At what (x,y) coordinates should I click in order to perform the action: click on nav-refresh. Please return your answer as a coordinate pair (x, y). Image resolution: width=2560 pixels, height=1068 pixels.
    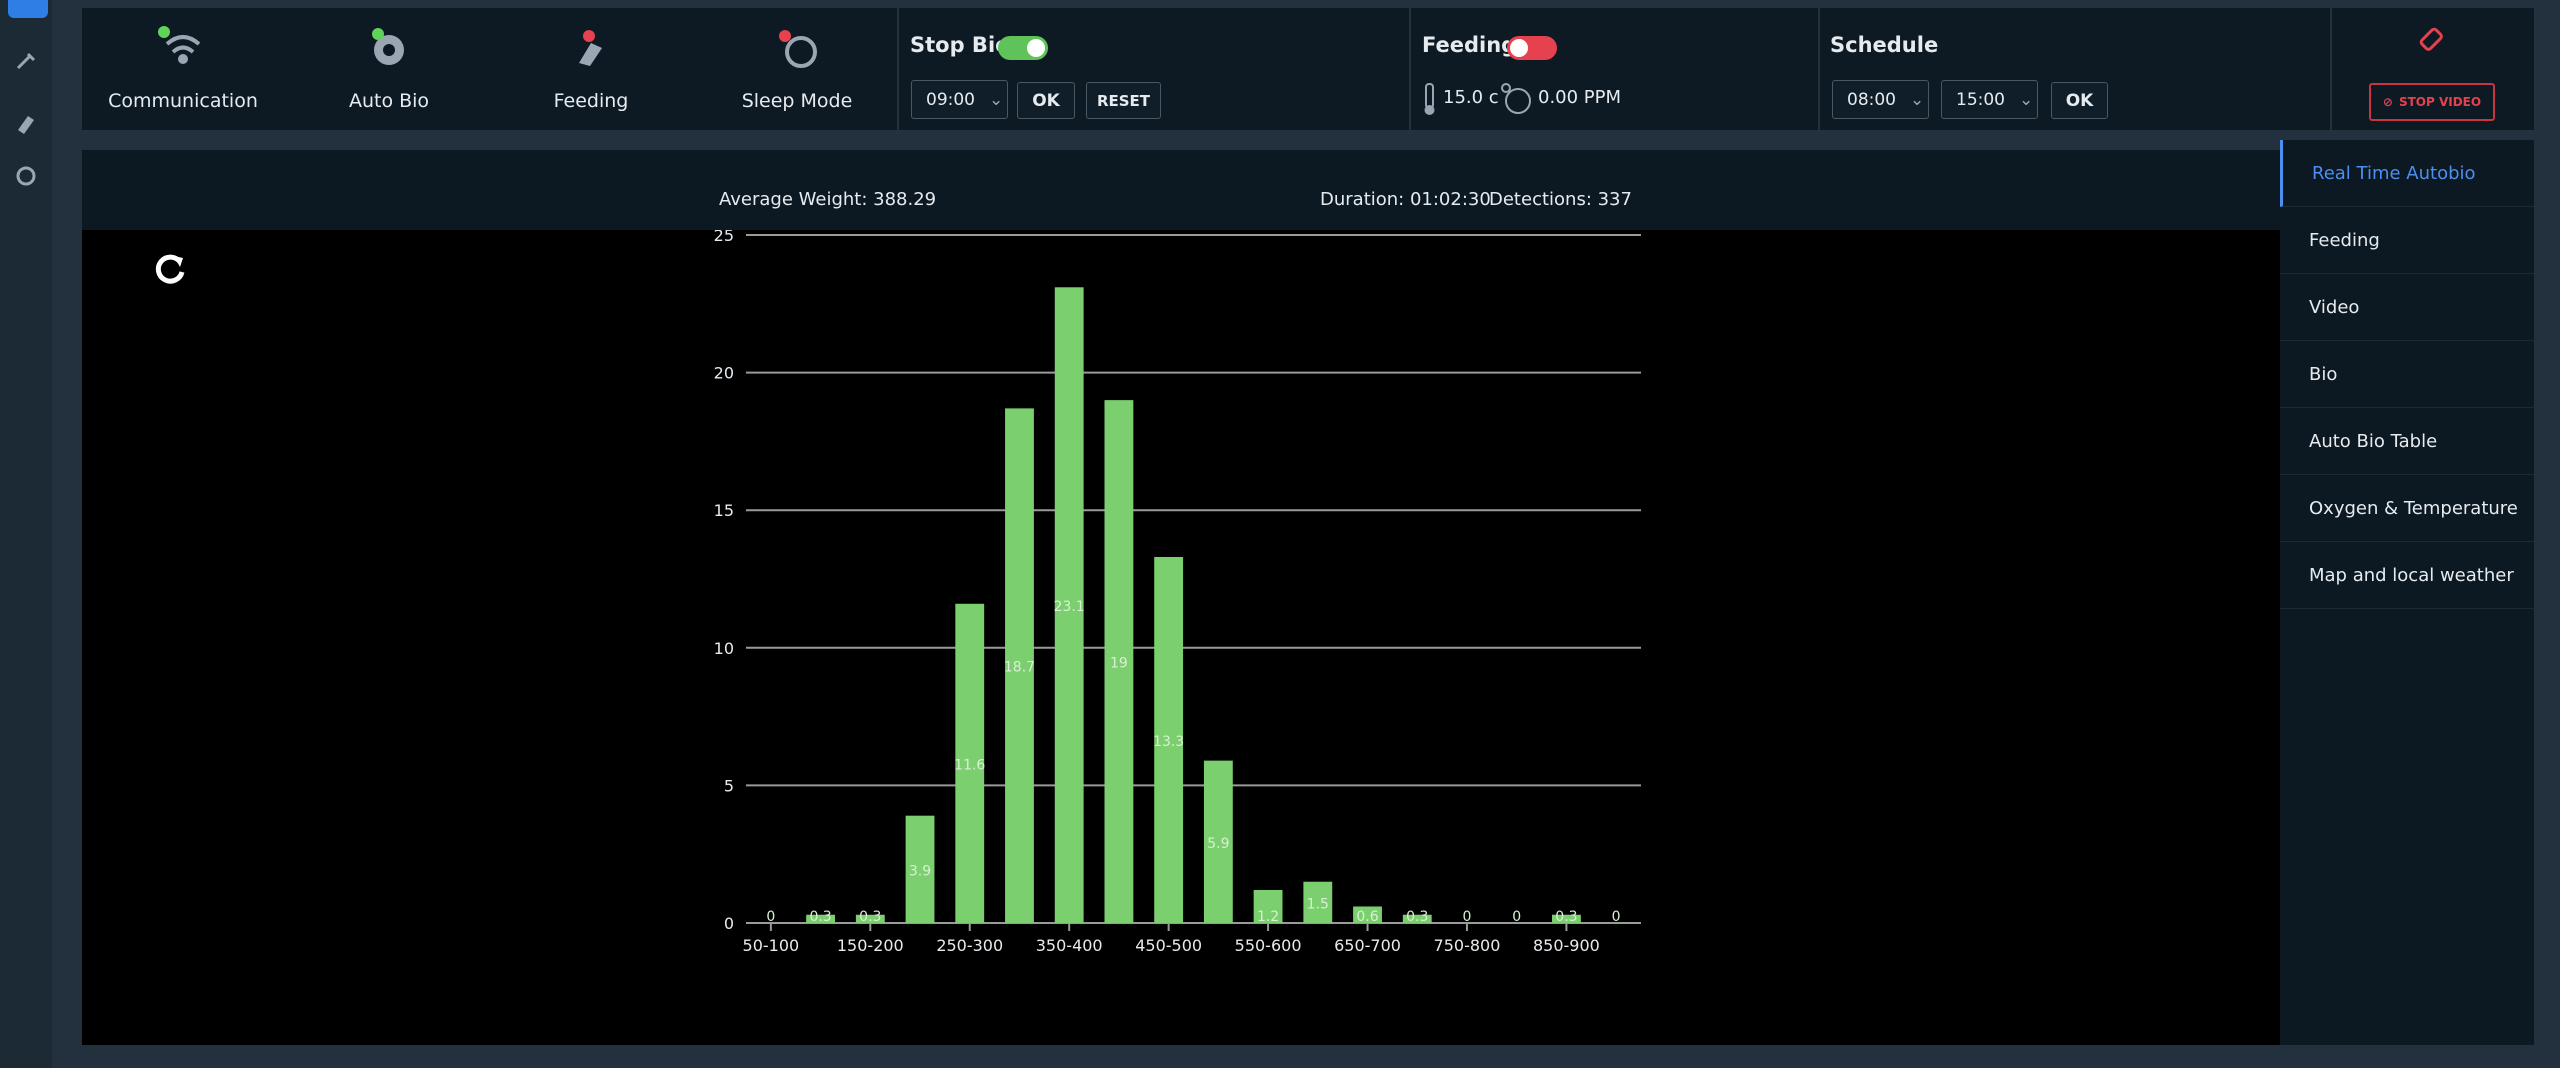
    Looking at the image, I should click on (26, 176).